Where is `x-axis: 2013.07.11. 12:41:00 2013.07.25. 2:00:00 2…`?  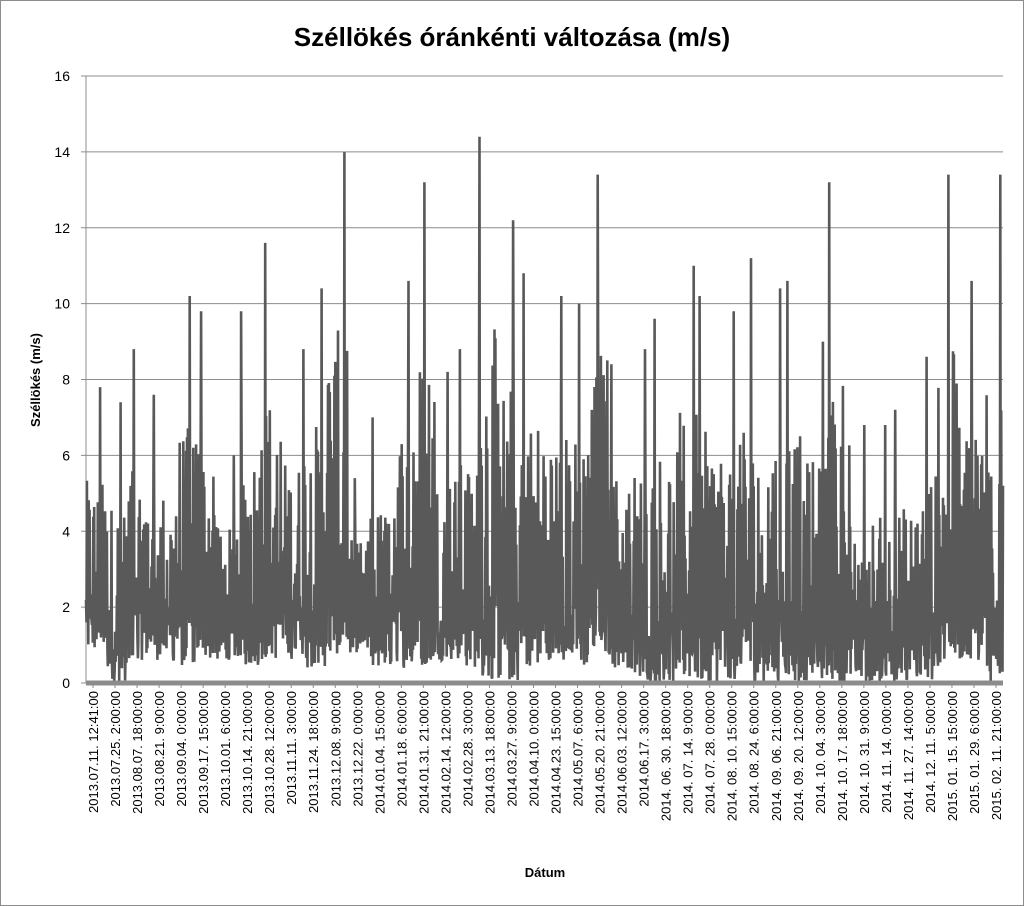 x-axis: 2013.07.11. 12:41:00 2013.07.25. 2:00:00 2… is located at coordinates (545, 750).